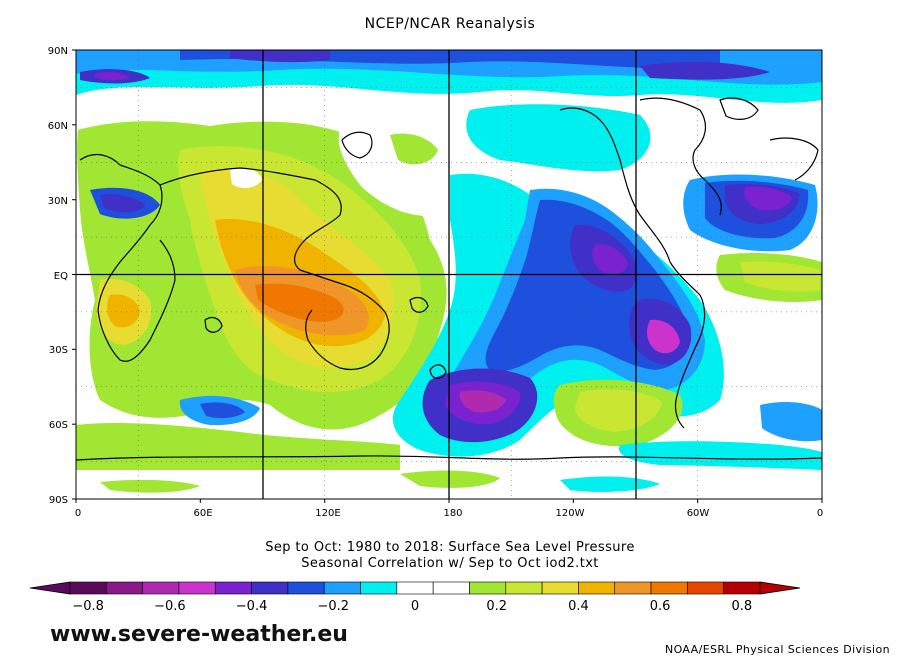  Describe the element at coordinates (58, 51) in the screenshot. I see `lat-label-90n: 90N` at that location.